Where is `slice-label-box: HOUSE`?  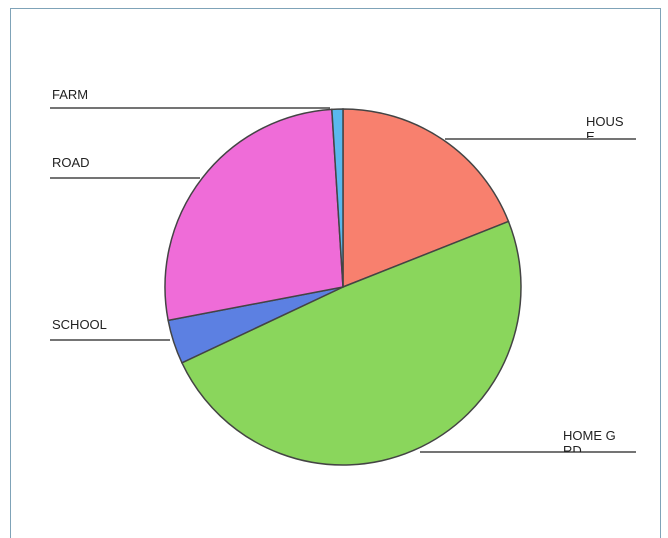 slice-label-box: HOUSE is located at coordinates (605, 126).